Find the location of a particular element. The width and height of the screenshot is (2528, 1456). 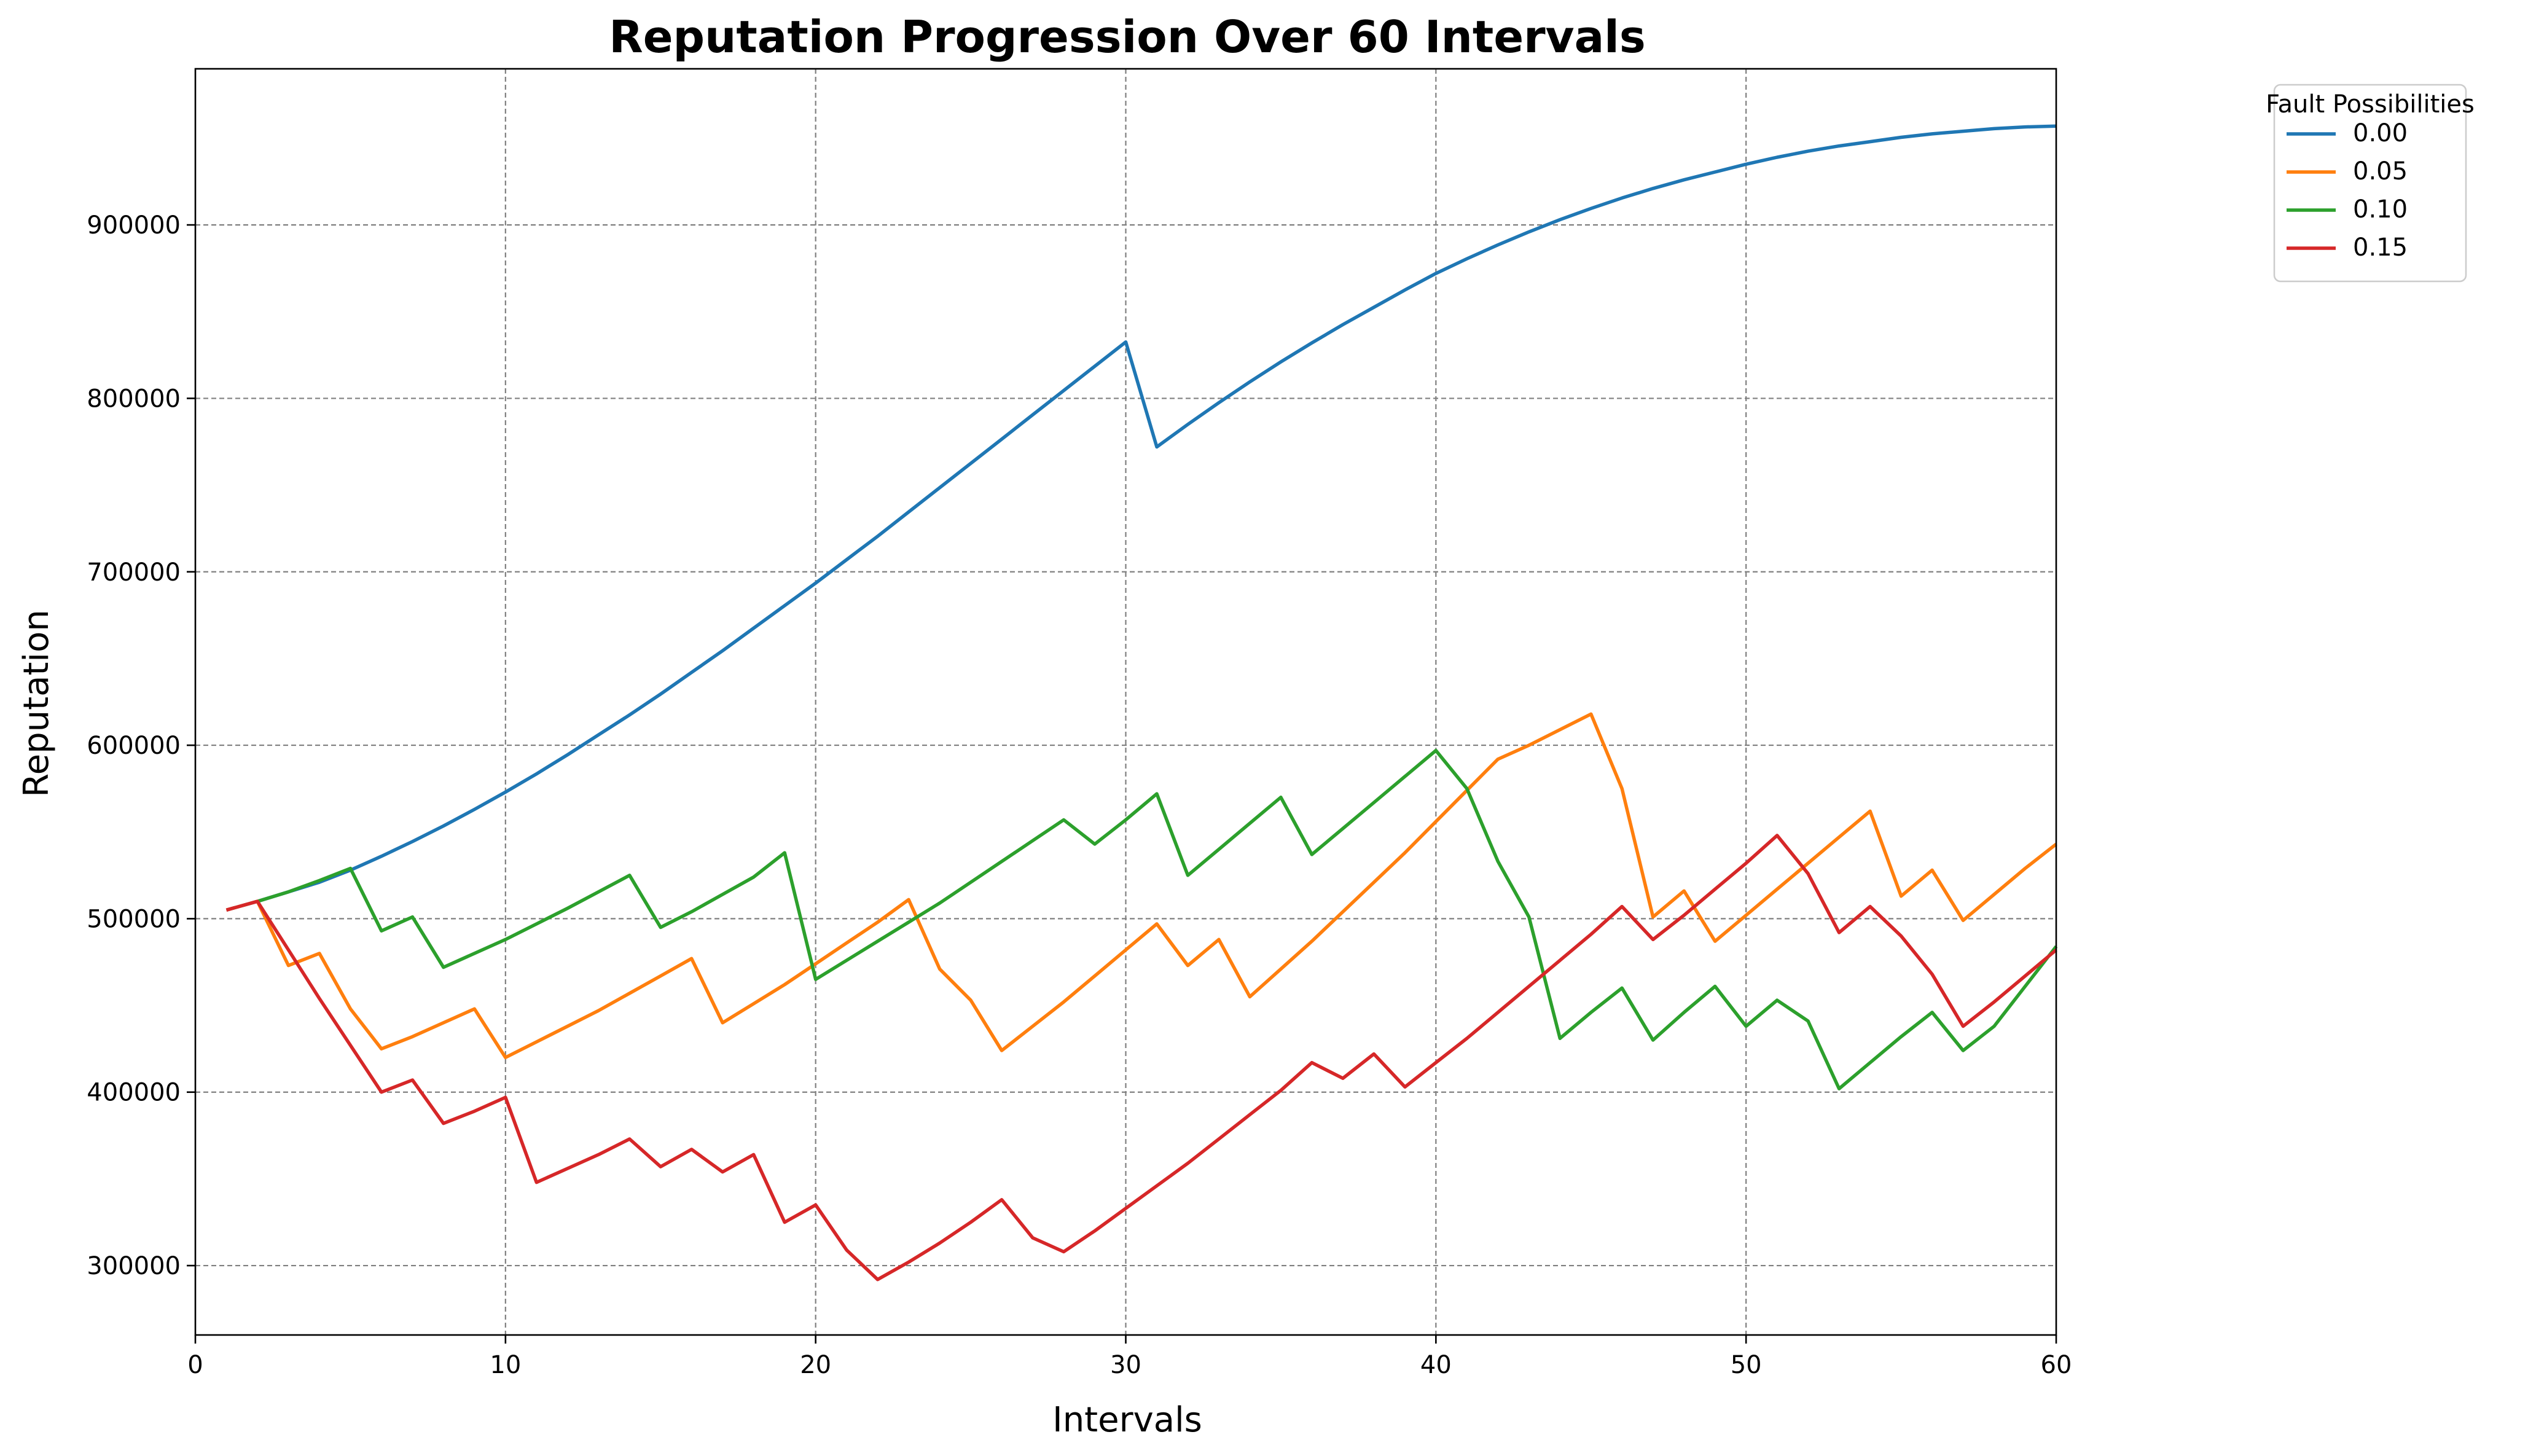

y-tick-label: 700000 is located at coordinates (134, 572).